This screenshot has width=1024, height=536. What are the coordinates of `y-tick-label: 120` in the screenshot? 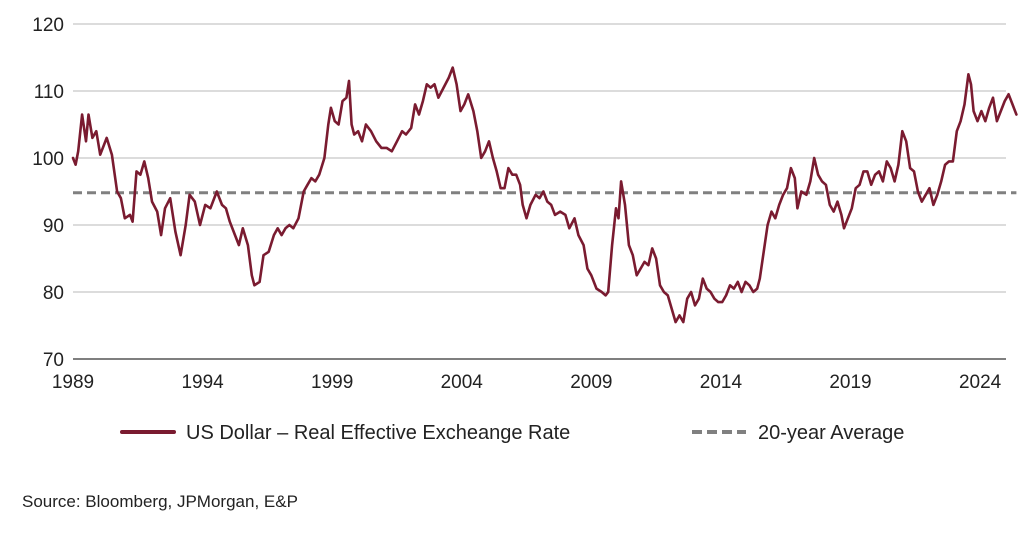 It's located at (48, 25).